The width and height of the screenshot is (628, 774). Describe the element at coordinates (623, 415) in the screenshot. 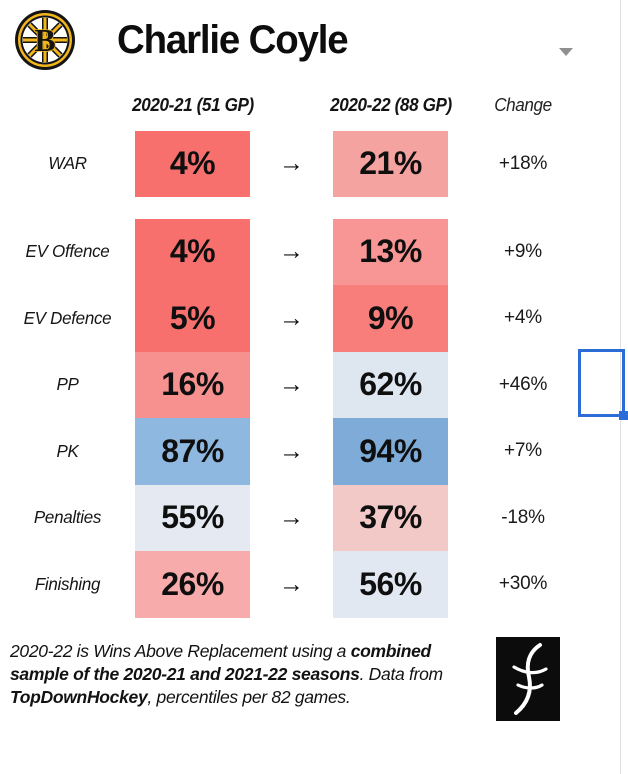

I see `selection-resize-handle` at that location.